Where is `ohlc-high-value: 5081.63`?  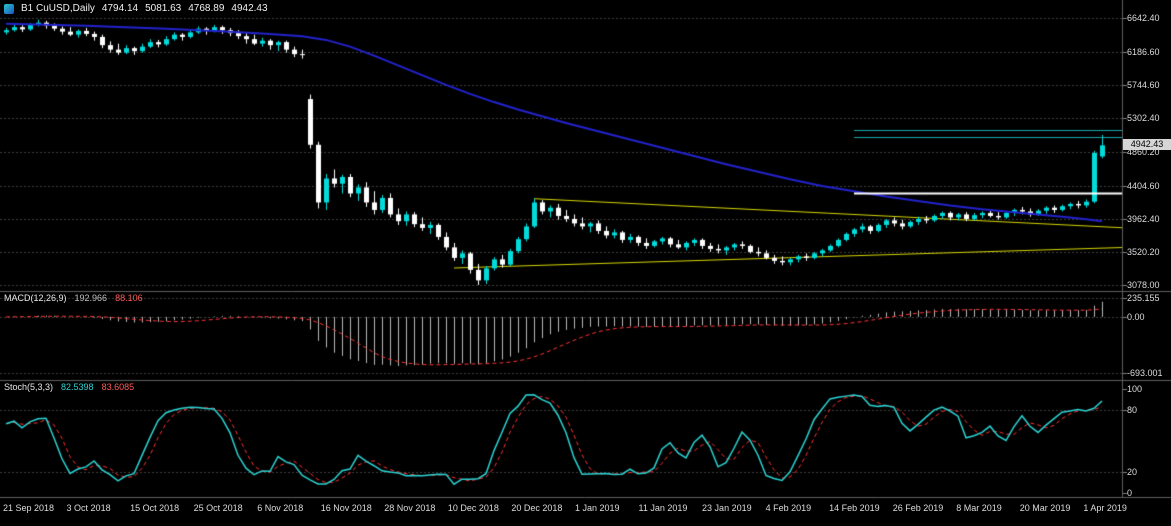
ohlc-high-value: 5081.63 is located at coordinates (163, 8).